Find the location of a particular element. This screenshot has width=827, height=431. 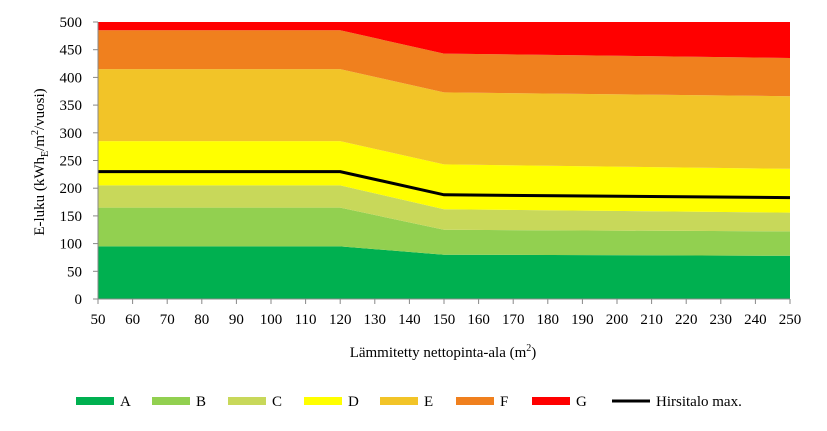

y-tick-label: 300 is located at coordinates (71, 134).